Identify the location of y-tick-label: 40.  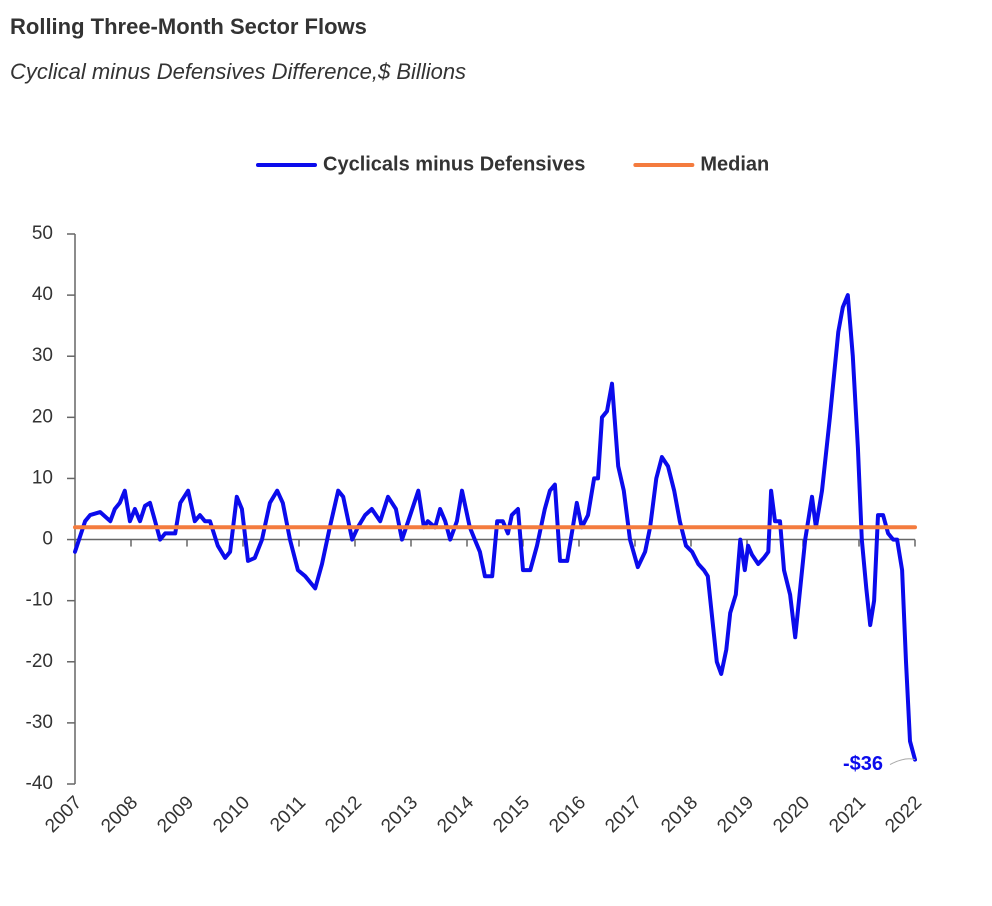
(42, 294).